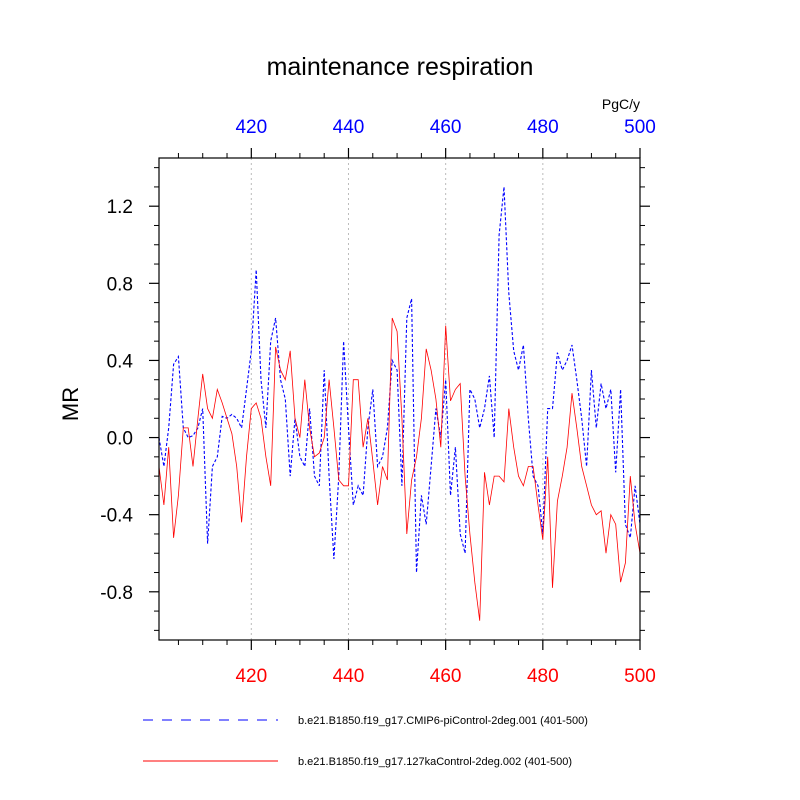  I want to click on y-tick-label: 0.0, so click(120, 439).